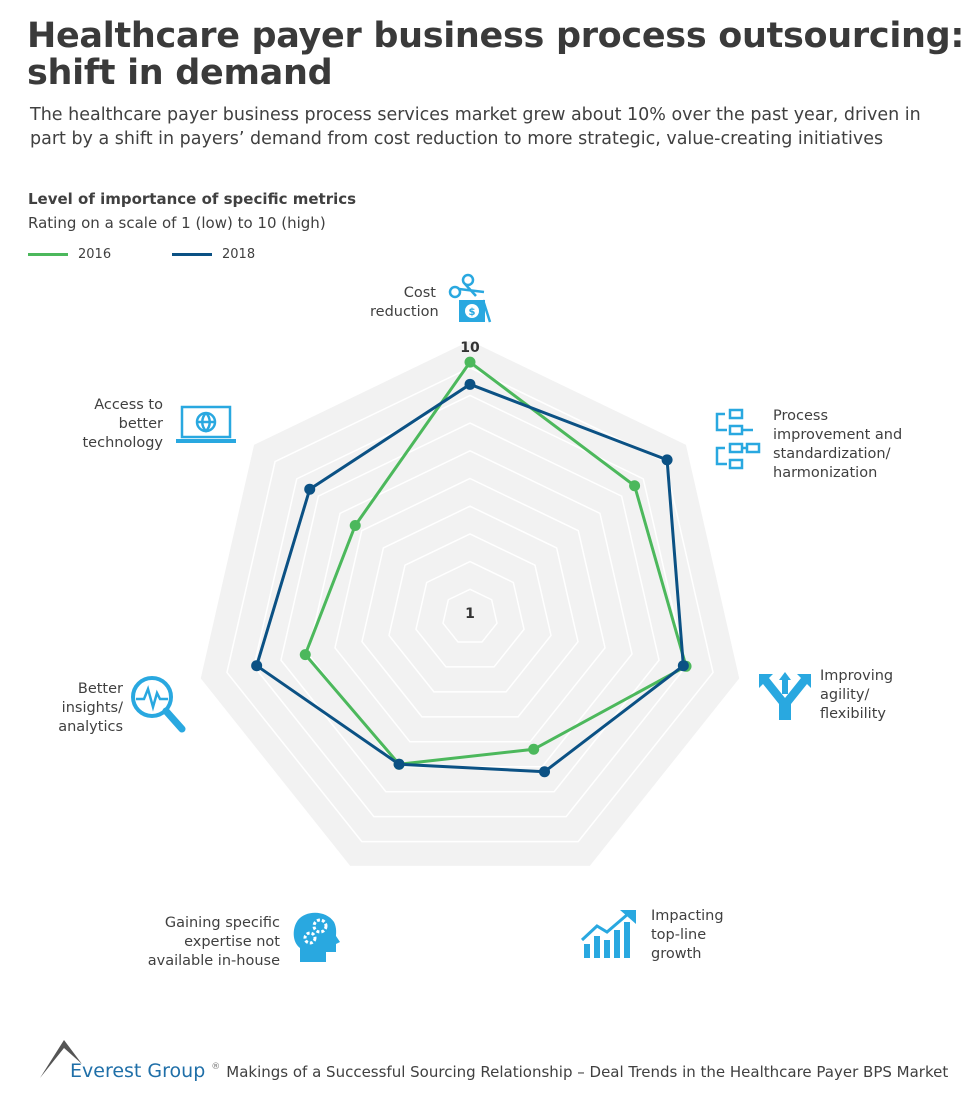 This screenshot has height=1112, width=980. Describe the element at coordinates (192, 199) in the screenshot. I see `chart-title: Level of importance of specific metrics` at that location.